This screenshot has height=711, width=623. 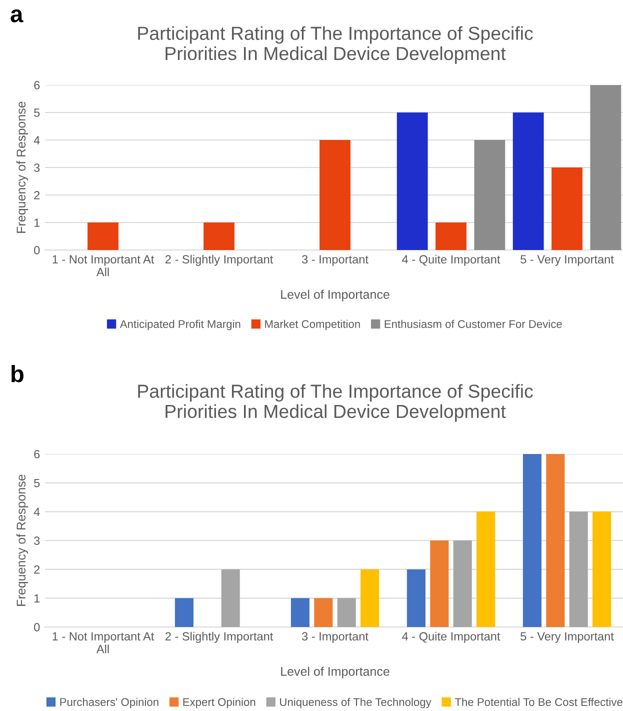 What do you see at coordinates (312, 325) in the screenshot?
I see `legend-label: Market Competition` at bounding box center [312, 325].